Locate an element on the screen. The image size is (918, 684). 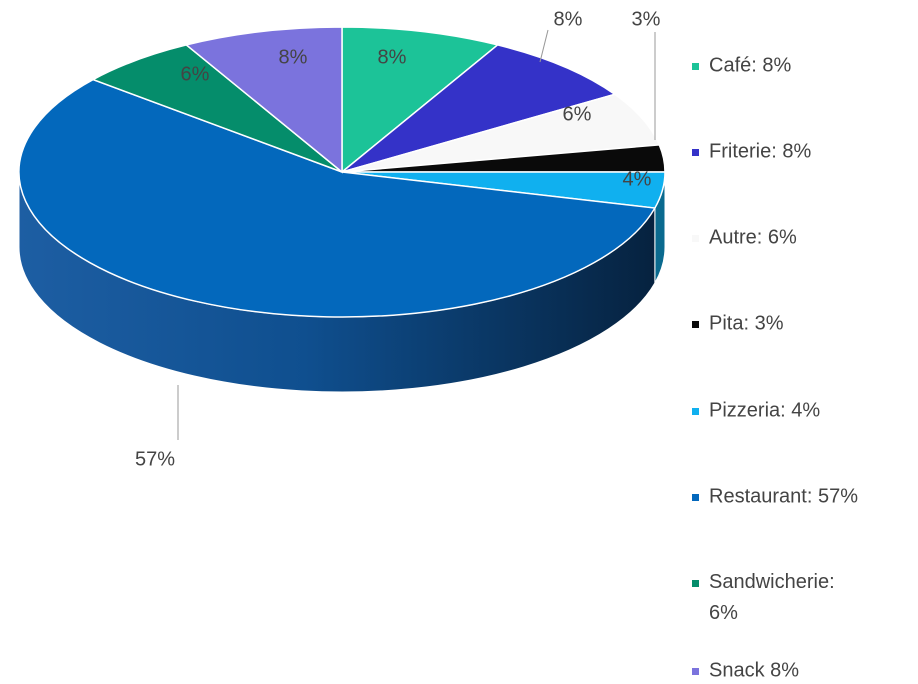
data-label: 3% is located at coordinates (646, 19).